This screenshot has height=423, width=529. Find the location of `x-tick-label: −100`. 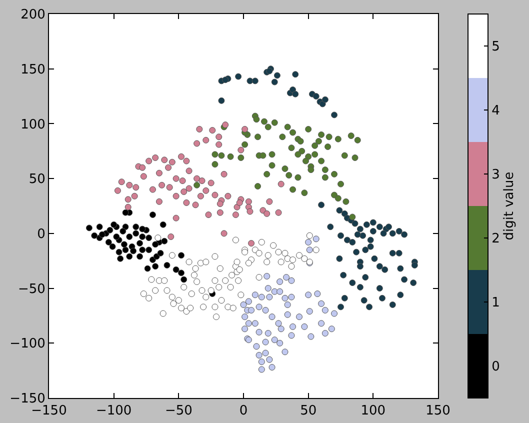

x-tick-label: −100 is located at coordinates (114, 411).